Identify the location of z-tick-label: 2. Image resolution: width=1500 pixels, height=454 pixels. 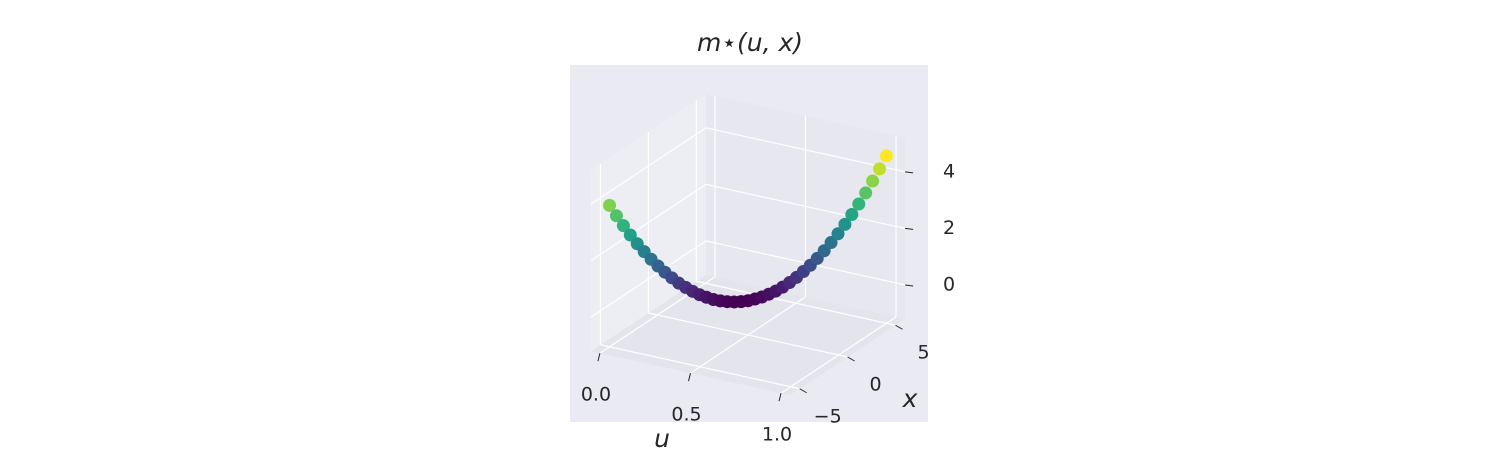
(949, 228).